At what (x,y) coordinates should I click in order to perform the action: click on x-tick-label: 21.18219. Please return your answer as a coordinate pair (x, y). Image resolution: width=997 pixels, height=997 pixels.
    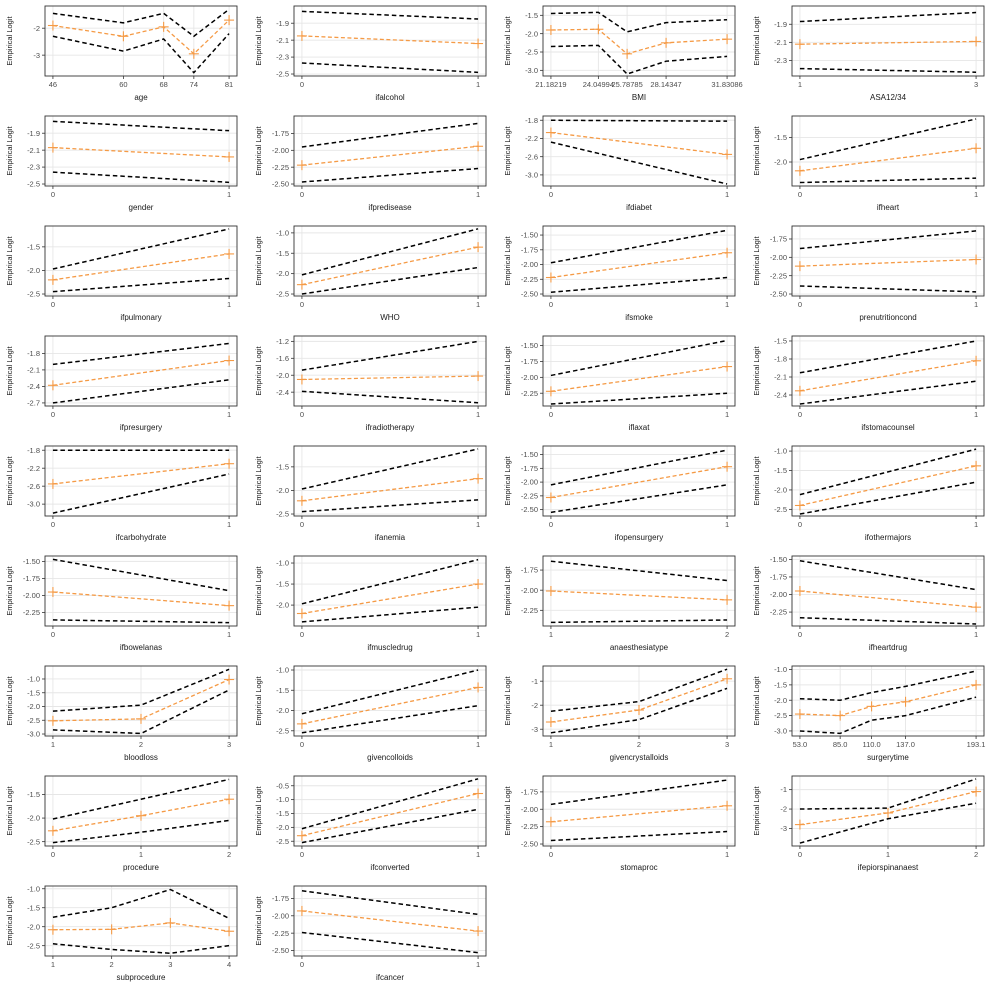
    Looking at the image, I should click on (550, 84).